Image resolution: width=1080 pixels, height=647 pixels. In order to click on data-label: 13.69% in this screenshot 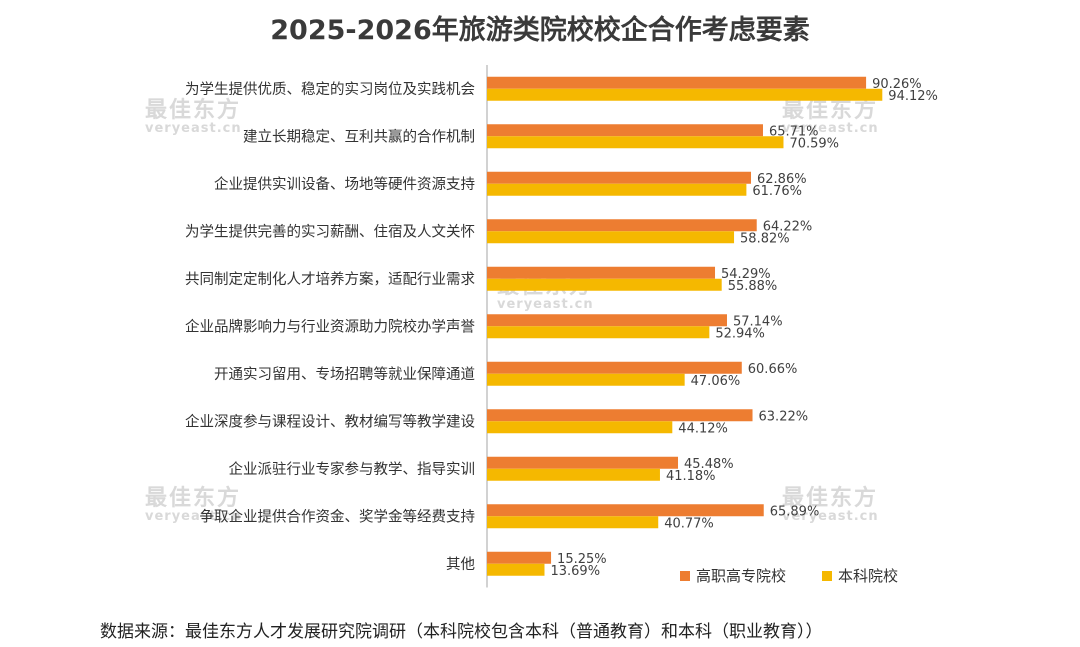, I will do `click(575, 571)`.